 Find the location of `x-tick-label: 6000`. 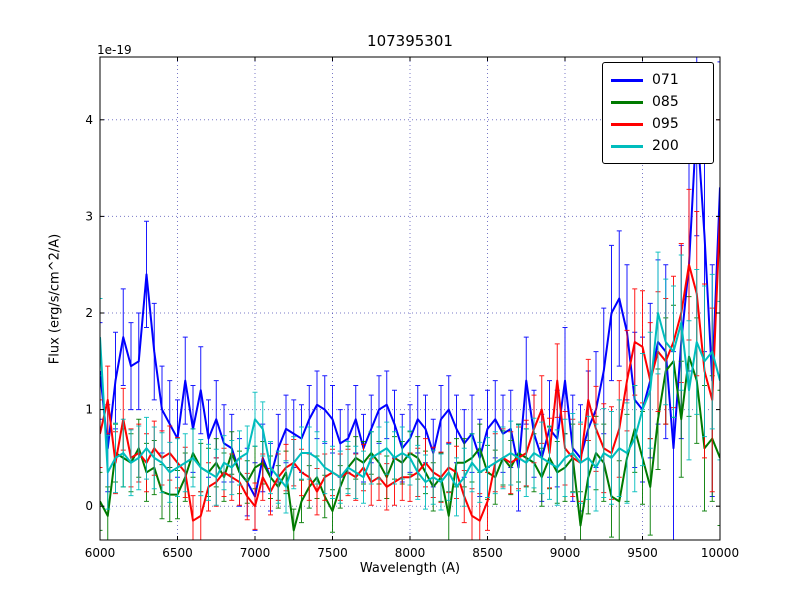

x-tick-label: 6000 is located at coordinates (100, 553).